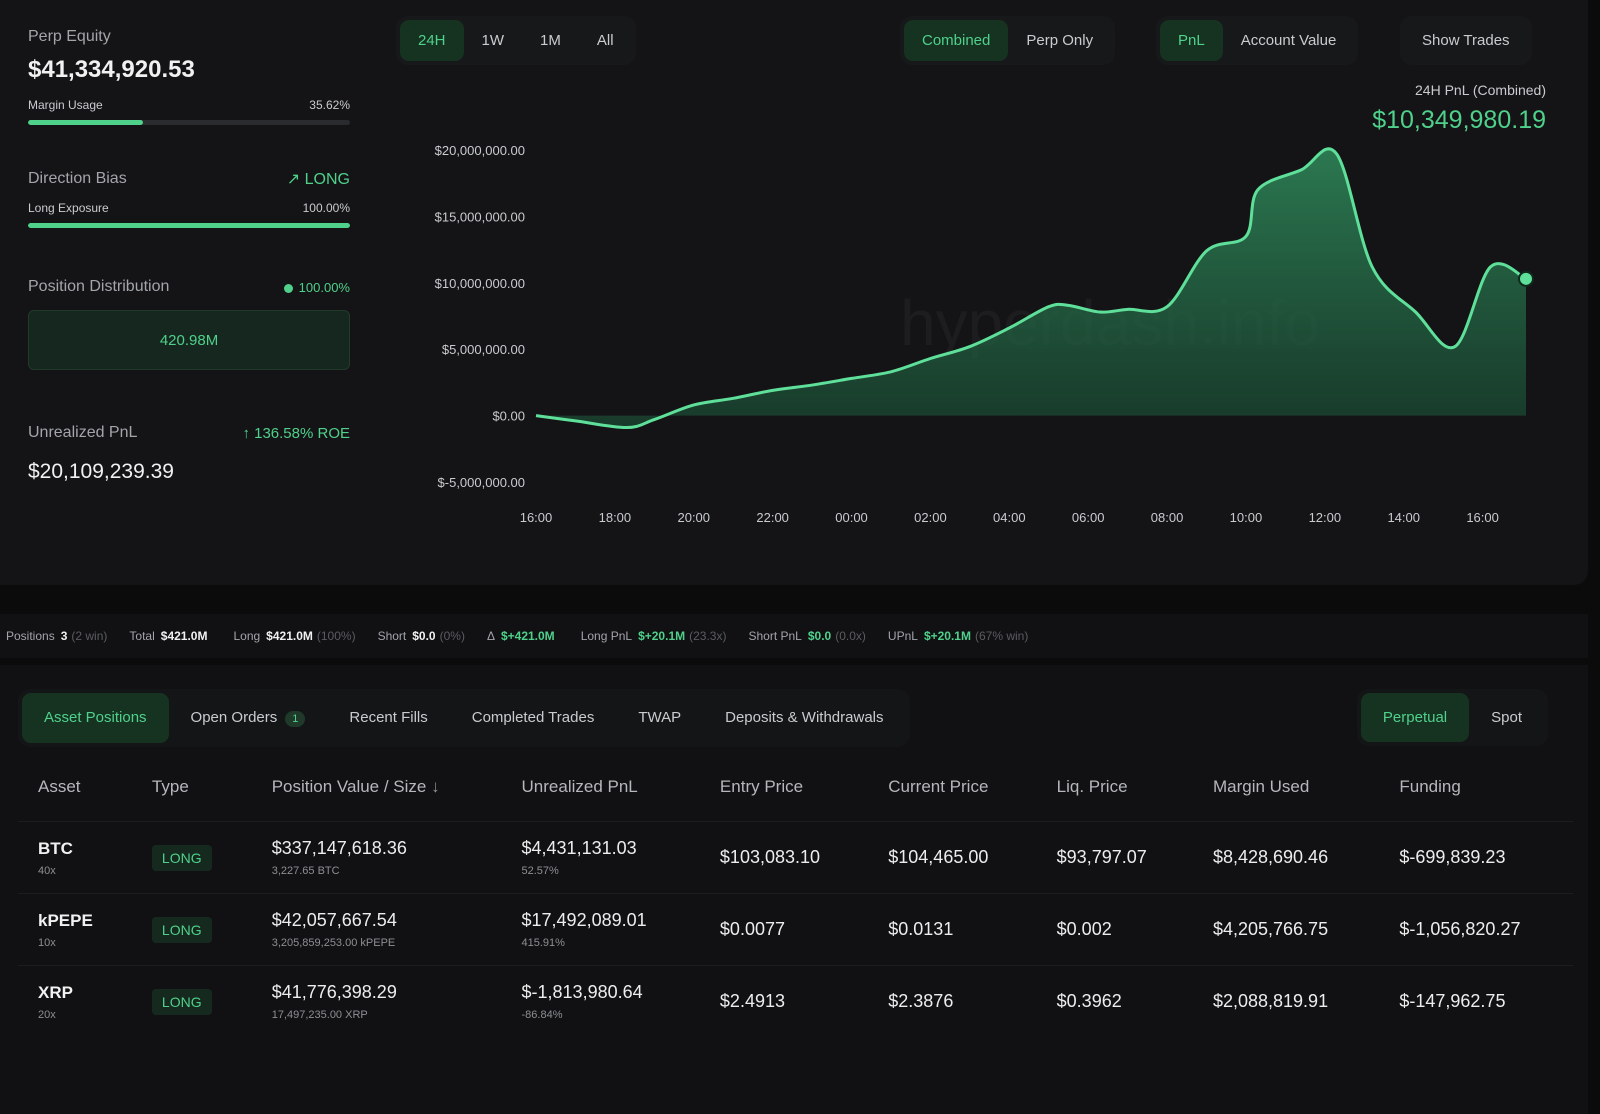 The image size is (1600, 1114). I want to click on cell-current-price: $0.0131, so click(952, 929).